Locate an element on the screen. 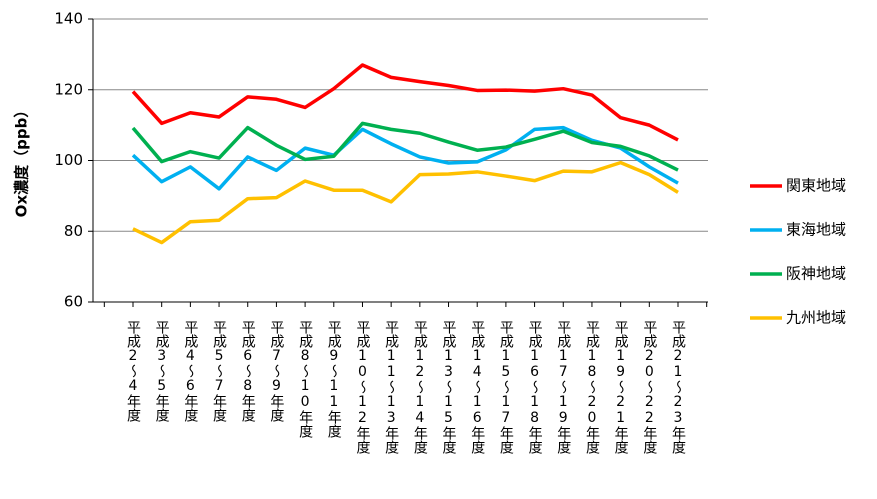  legend-label: 阪神地域 is located at coordinates (816, 274).